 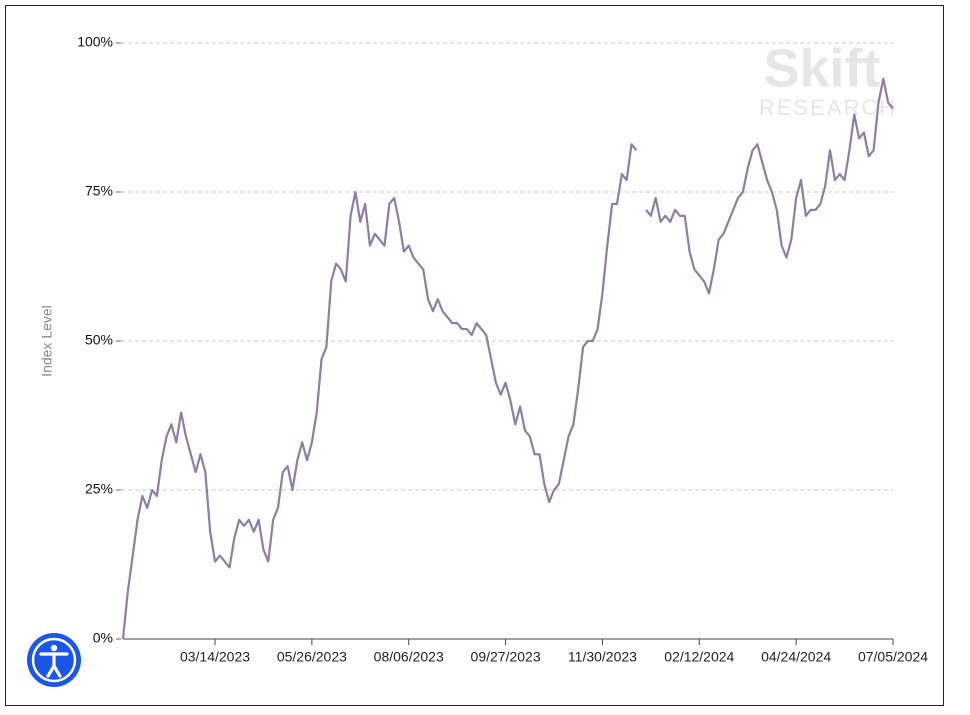 What do you see at coordinates (54, 665) in the screenshot?
I see `accessibility-figure` at bounding box center [54, 665].